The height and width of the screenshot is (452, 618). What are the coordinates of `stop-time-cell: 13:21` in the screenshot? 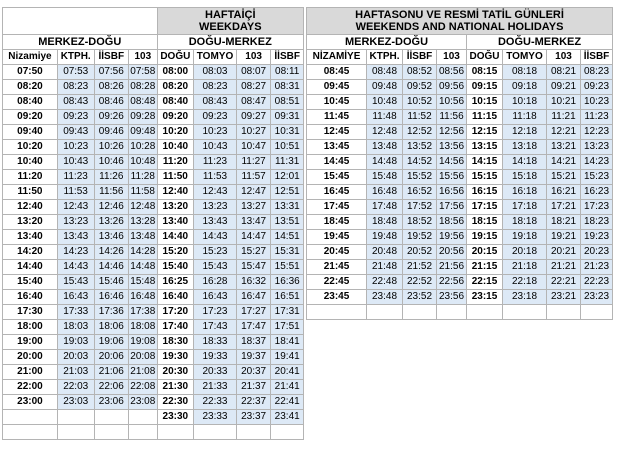 It's located at (563, 147).